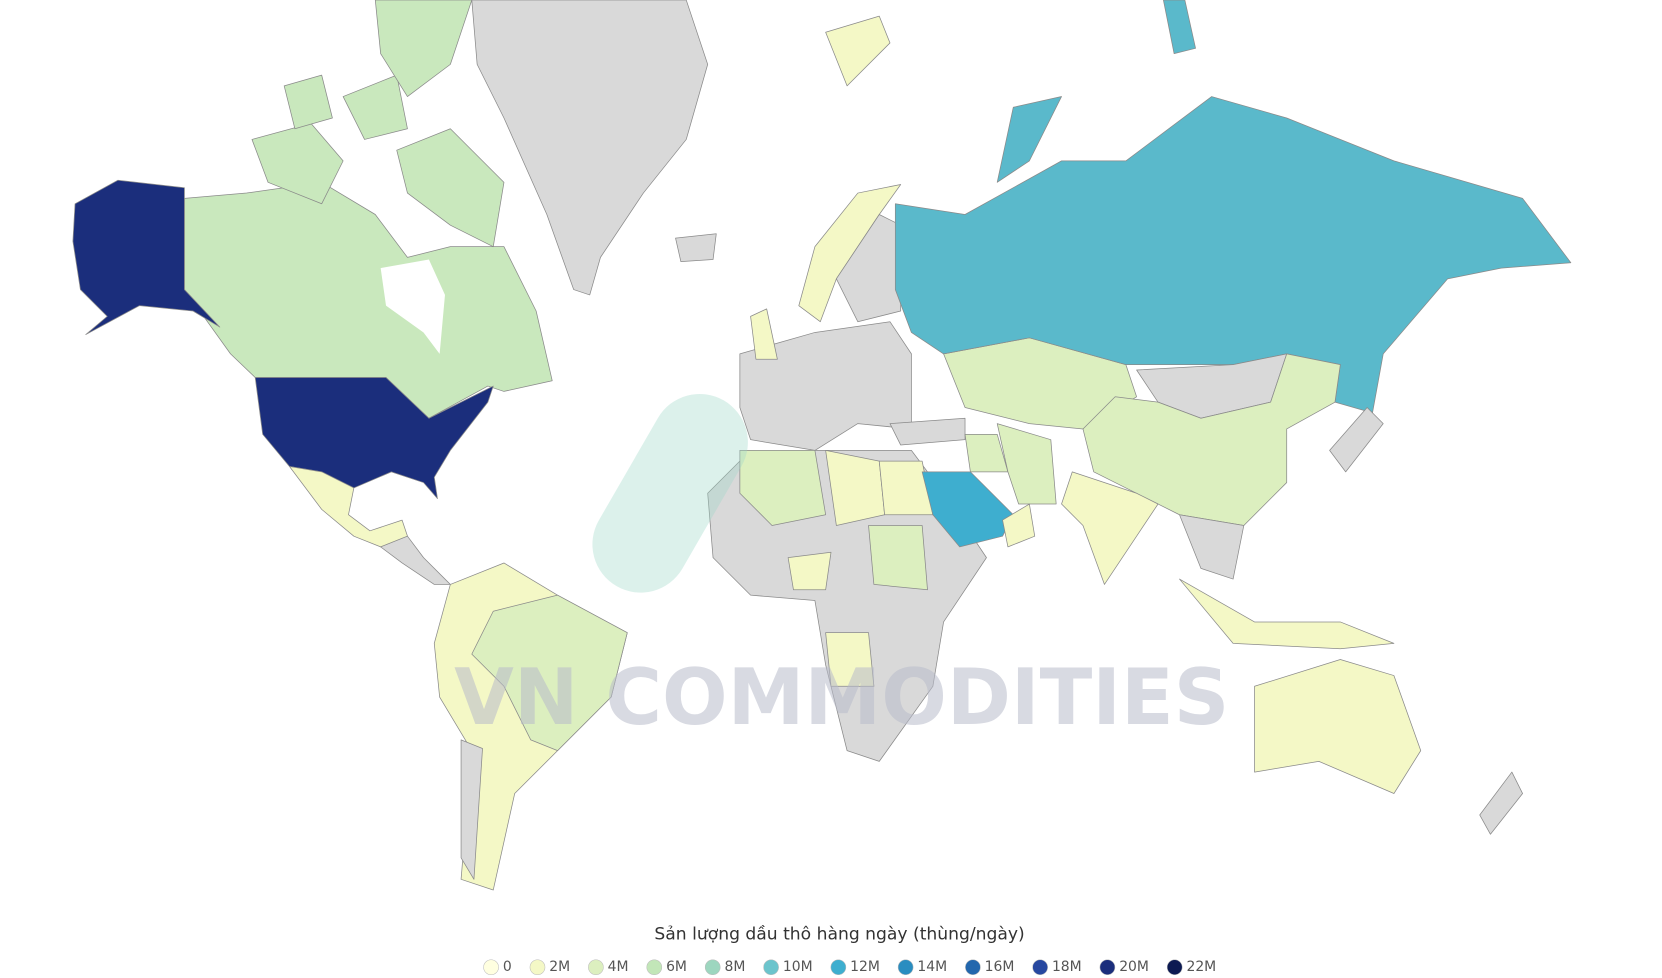  What do you see at coordinates (471, 809) in the screenshot?
I see `chile` at bounding box center [471, 809].